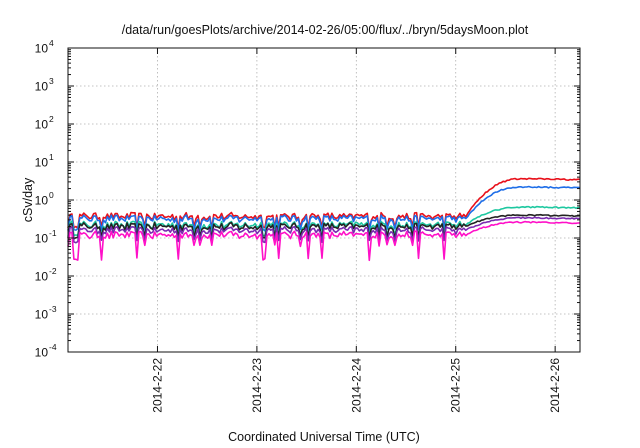 This screenshot has width=640, height=448. Describe the element at coordinates (53, 347) in the screenshot. I see `y-tick-label-exponent: -4` at that location.